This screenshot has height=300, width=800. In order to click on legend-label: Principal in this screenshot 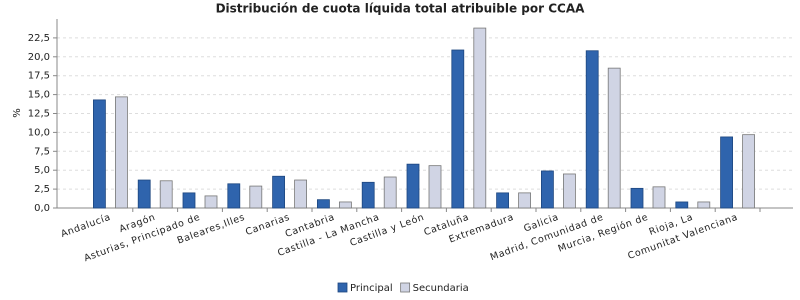, I will do `click(371, 288)`.